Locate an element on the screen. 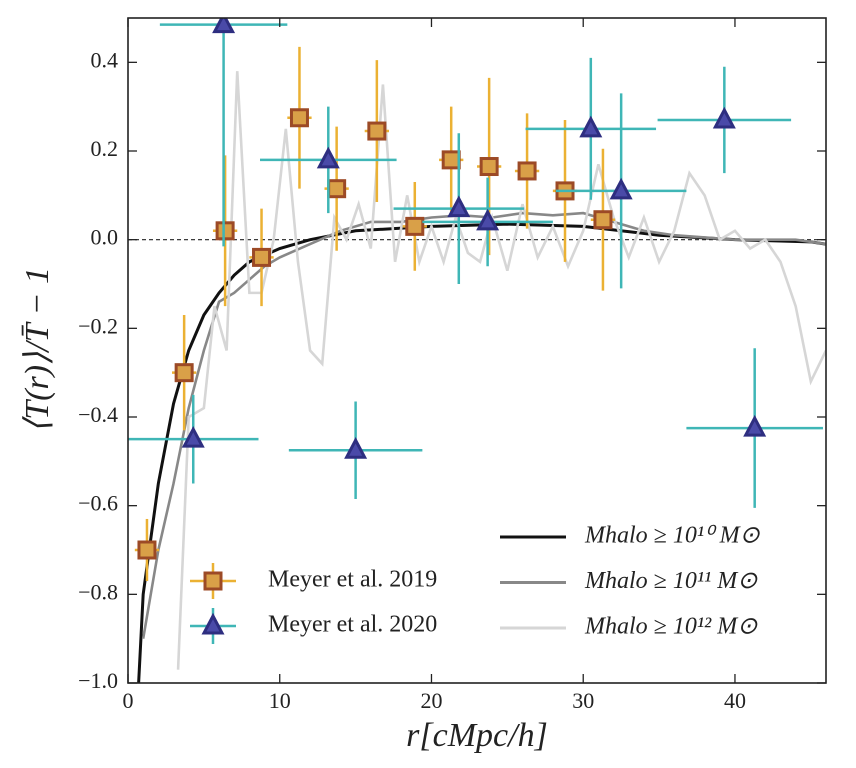 The width and height of the screenshot is (856, 768). legend-label: Meyer et al. 2020 is located at coordinates (352, 625).